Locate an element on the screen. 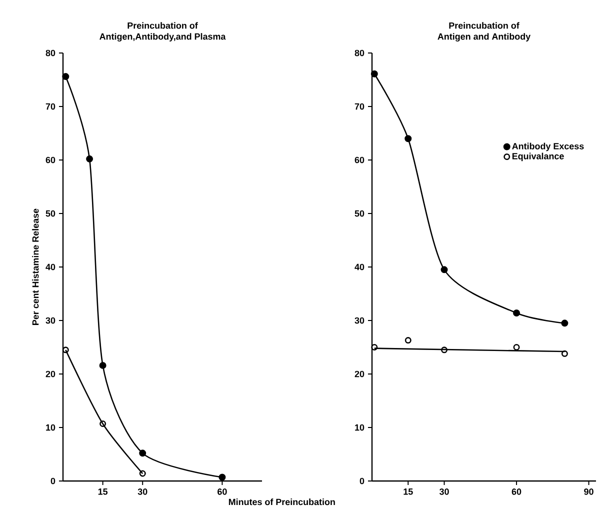 The width and height of the screenshot is (606, 523). x-axis-title: Minutes of Preincubation is located at coordinates (281, 502).